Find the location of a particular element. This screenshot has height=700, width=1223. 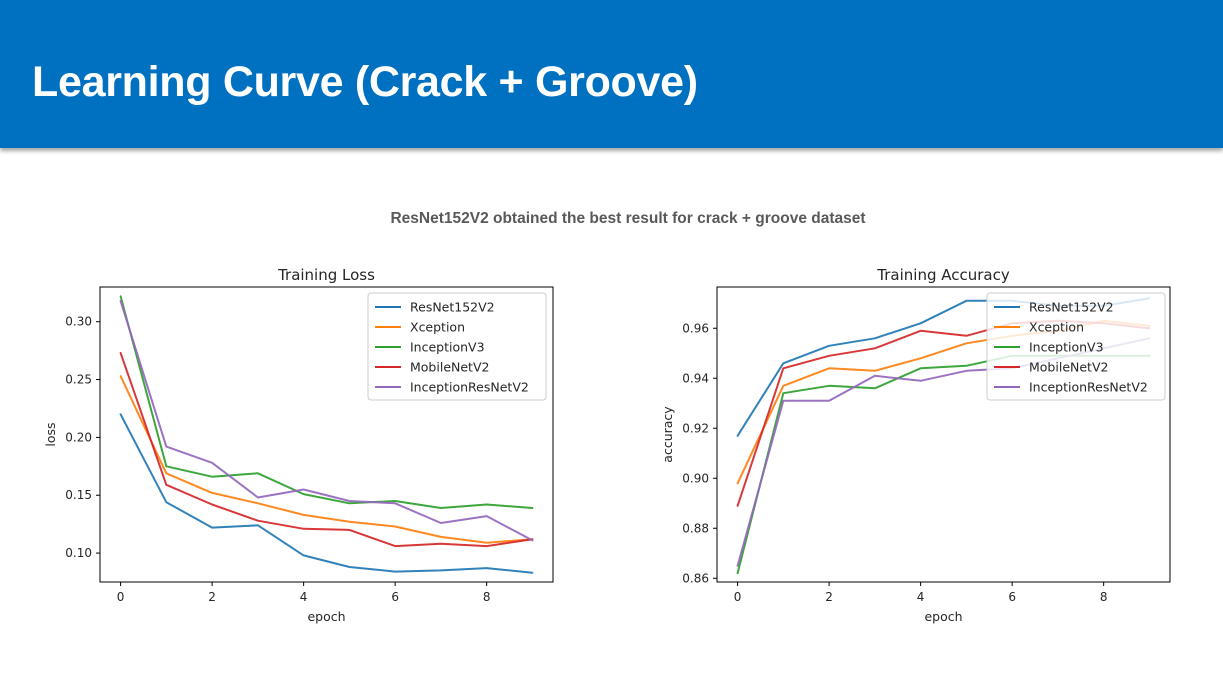

series-line-xception is located at coordinates (326, 459).